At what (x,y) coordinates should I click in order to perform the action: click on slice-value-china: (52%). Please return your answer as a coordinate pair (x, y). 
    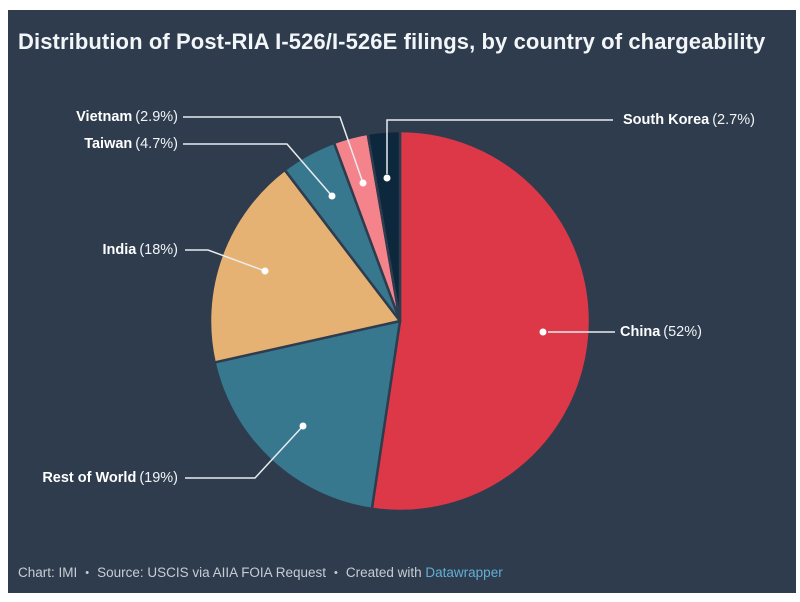
    Looking at the image, I should click on (682, 332).